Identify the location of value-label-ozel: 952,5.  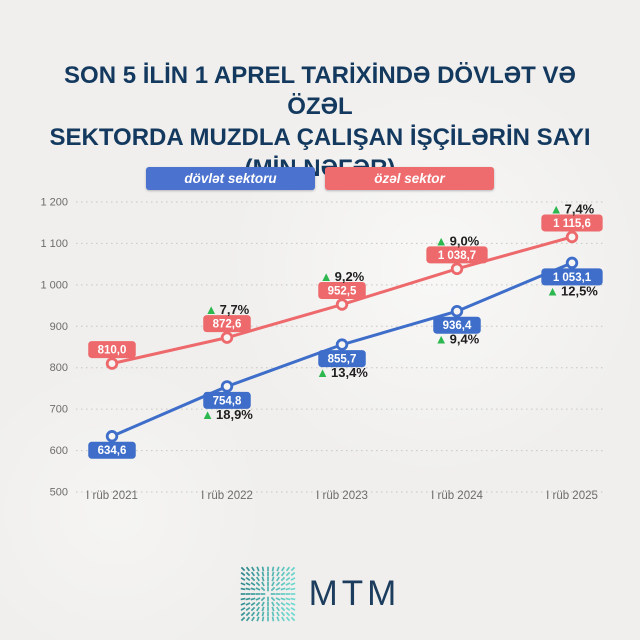
(342, 292).